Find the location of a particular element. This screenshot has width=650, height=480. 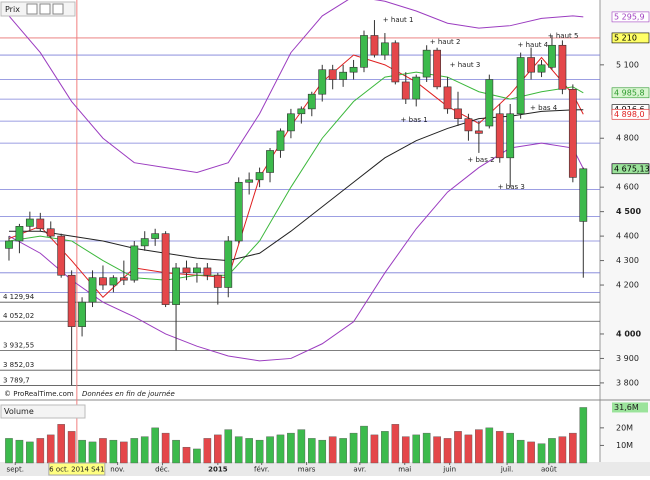

x-tick-label: avr. is located at coordinates (359, 470).